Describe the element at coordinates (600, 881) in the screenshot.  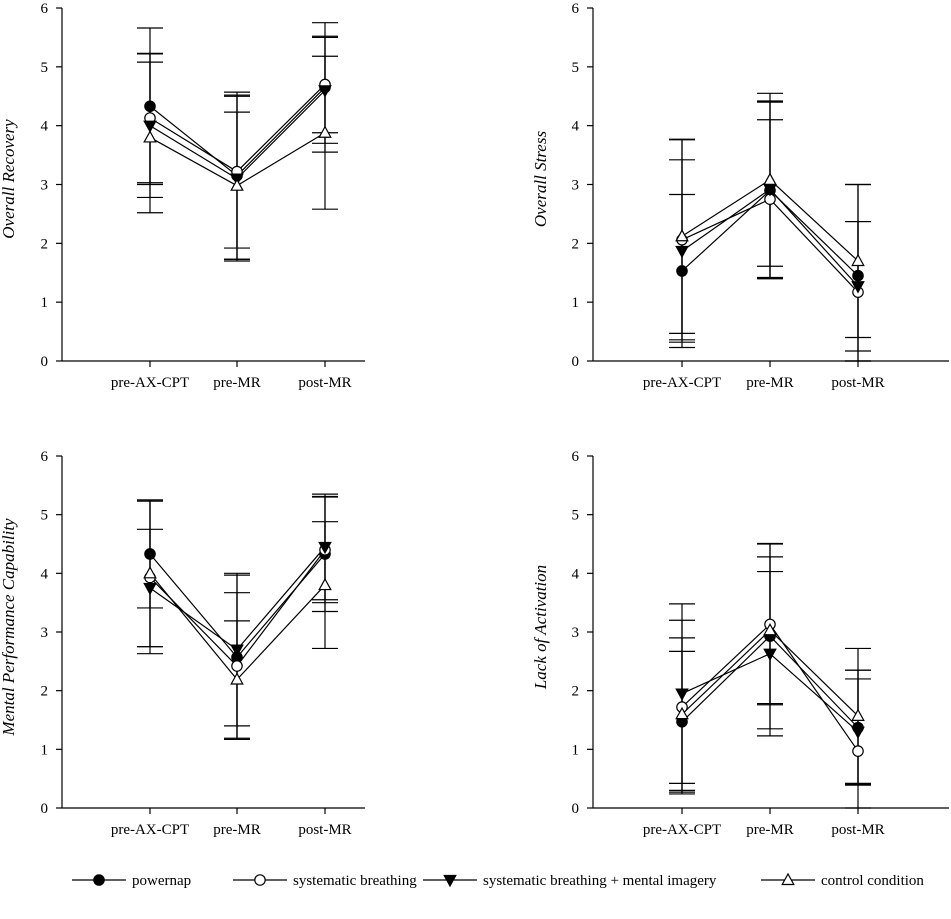
I see `legend-label: systematic breathing + mental imagery` at that location.